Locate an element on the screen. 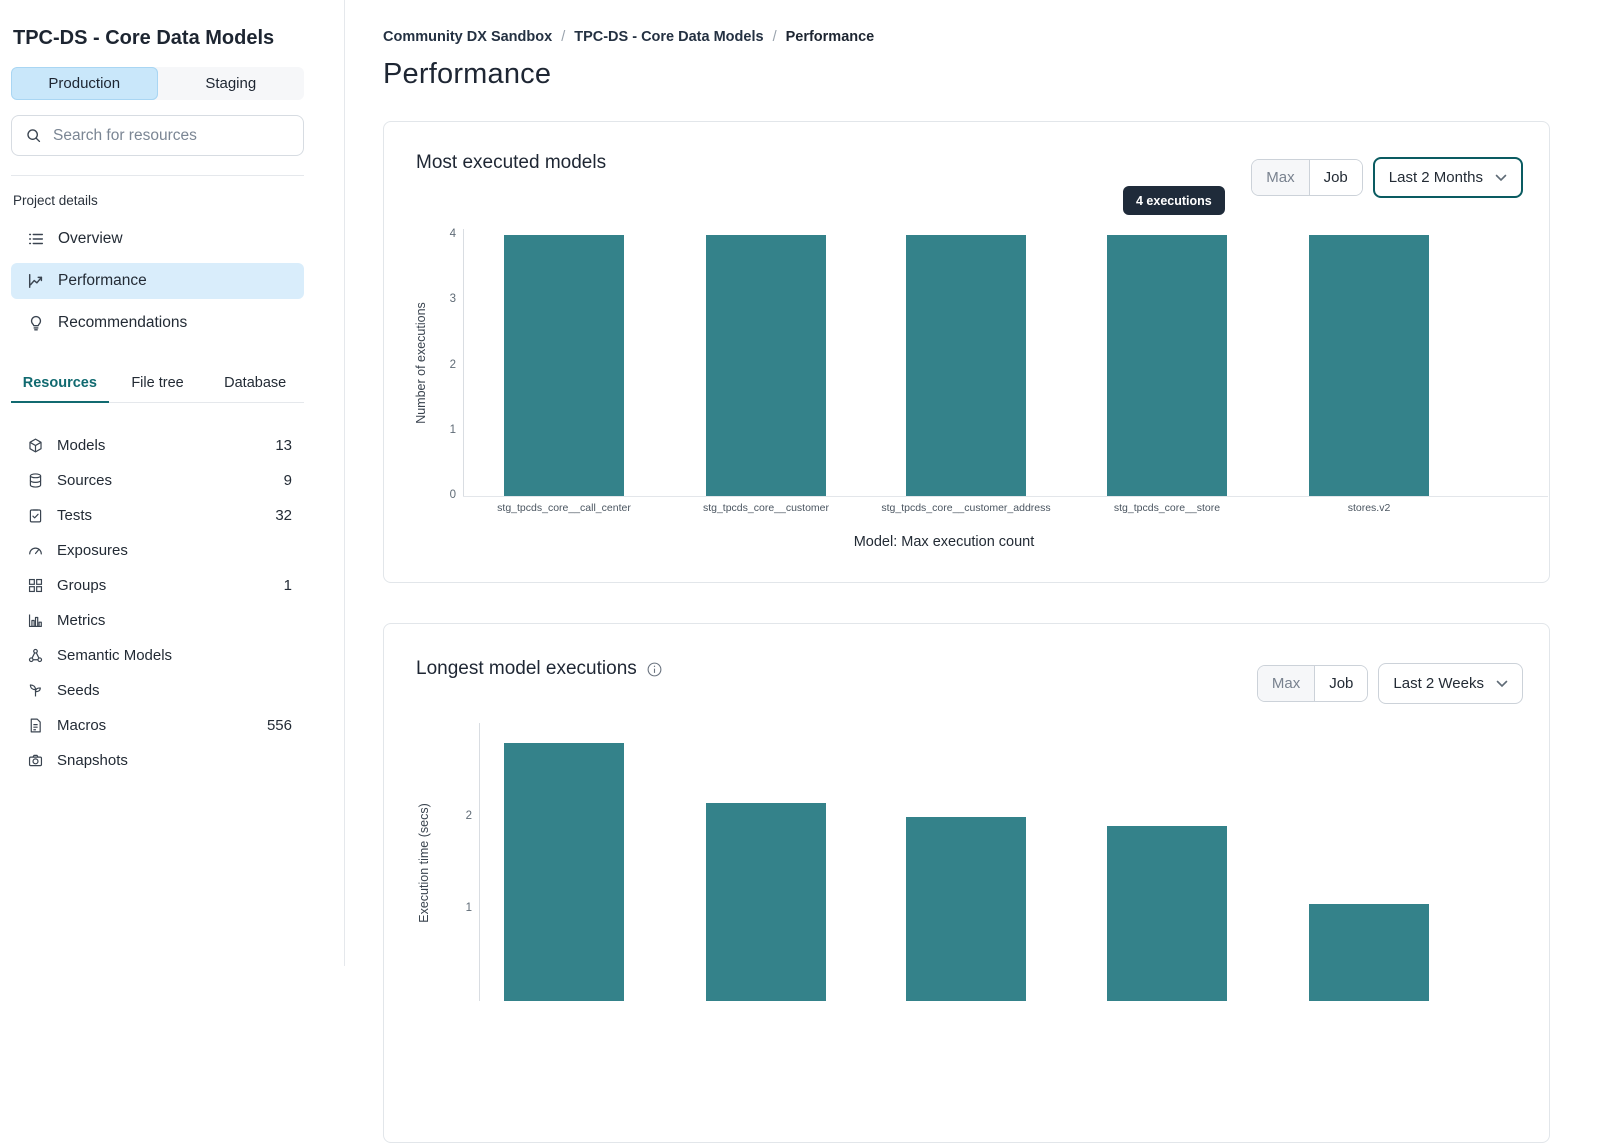  document-icon is located at coordinates (35, 725).